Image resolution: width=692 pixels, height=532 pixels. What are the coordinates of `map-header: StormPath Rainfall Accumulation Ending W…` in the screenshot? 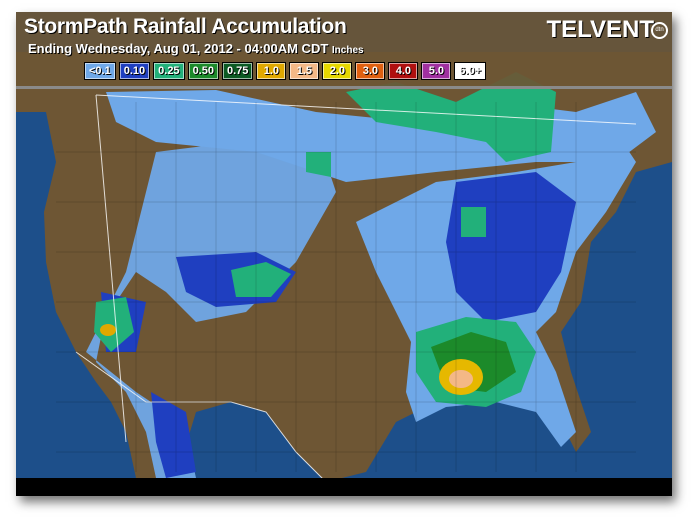 It's located at (344, 49).